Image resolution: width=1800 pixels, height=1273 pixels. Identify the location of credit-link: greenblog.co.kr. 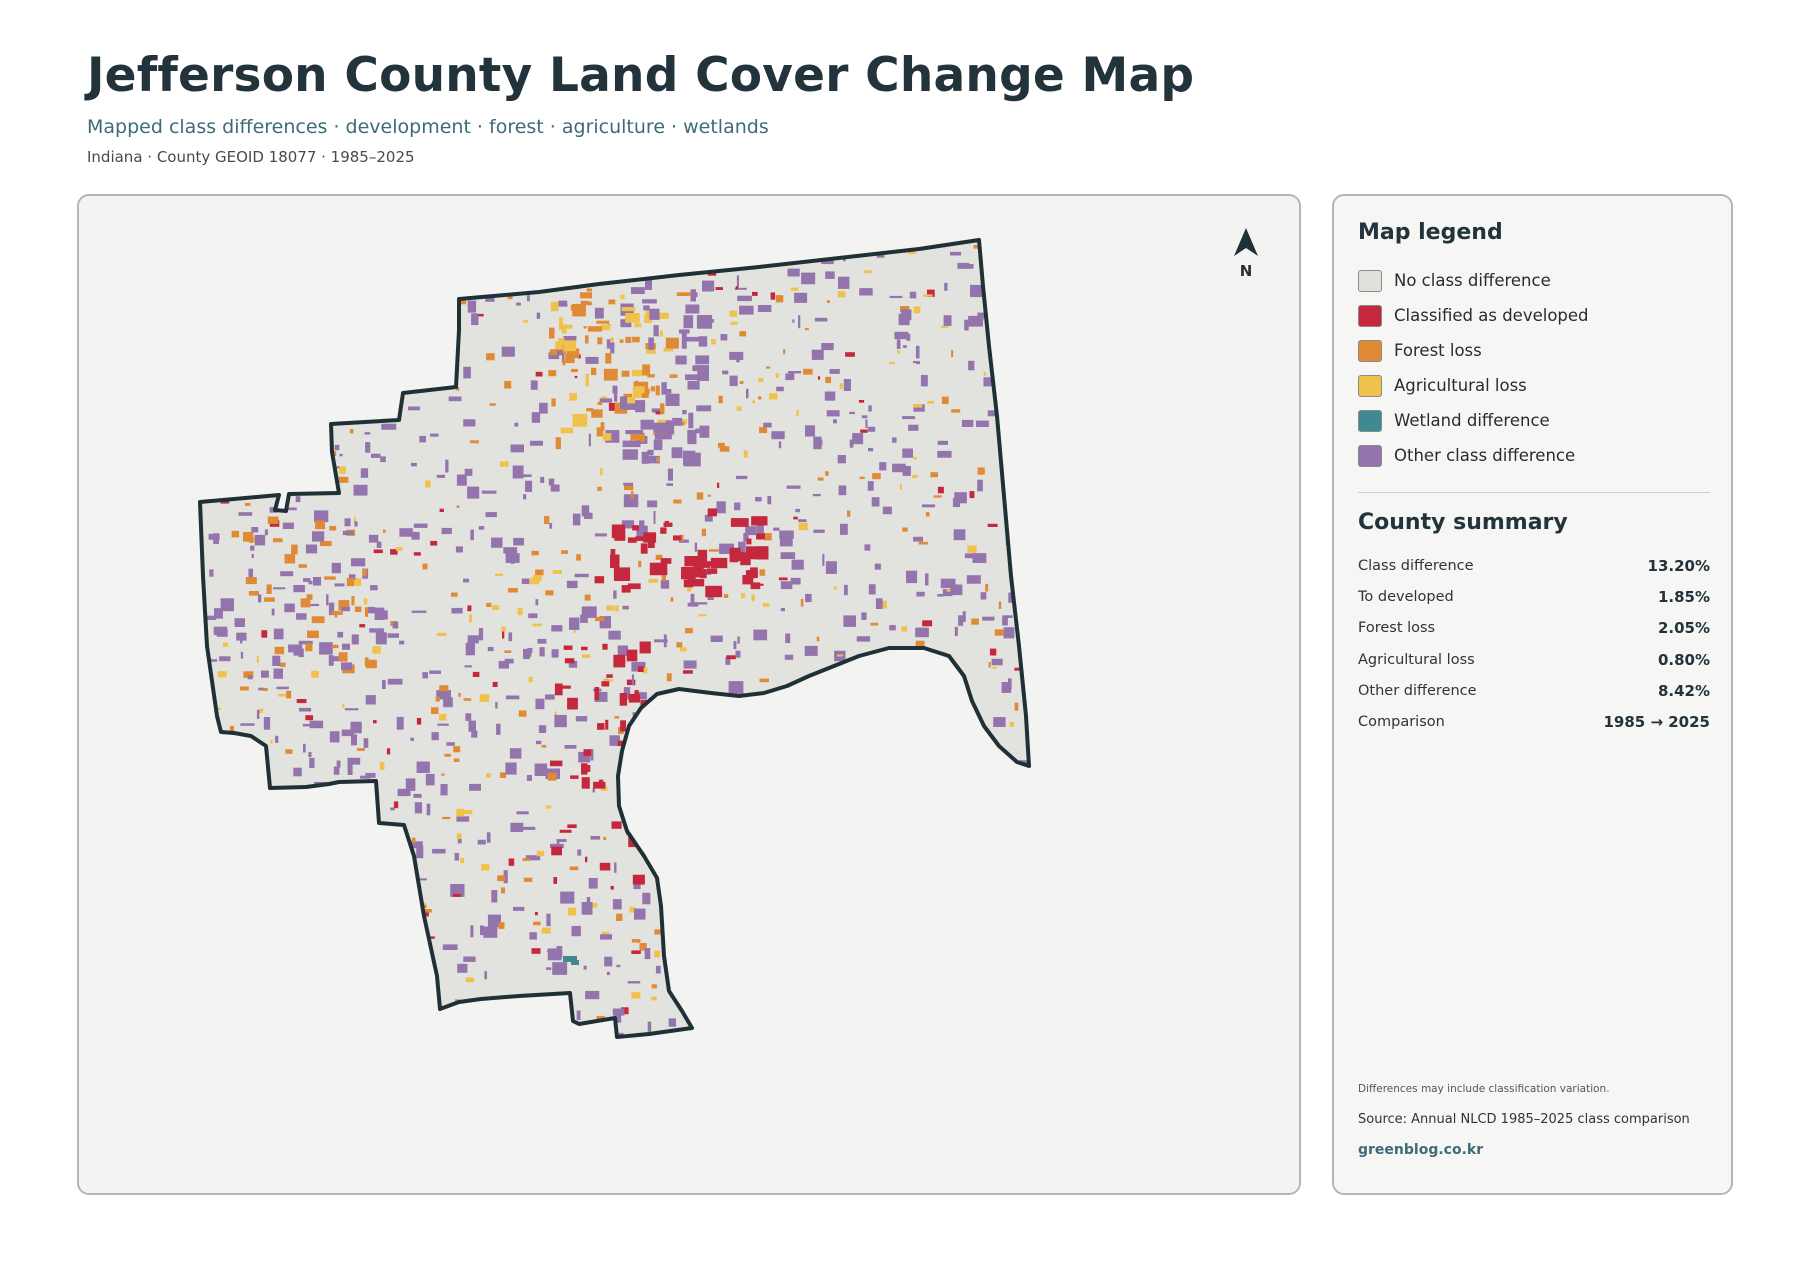
(1421, 1150).